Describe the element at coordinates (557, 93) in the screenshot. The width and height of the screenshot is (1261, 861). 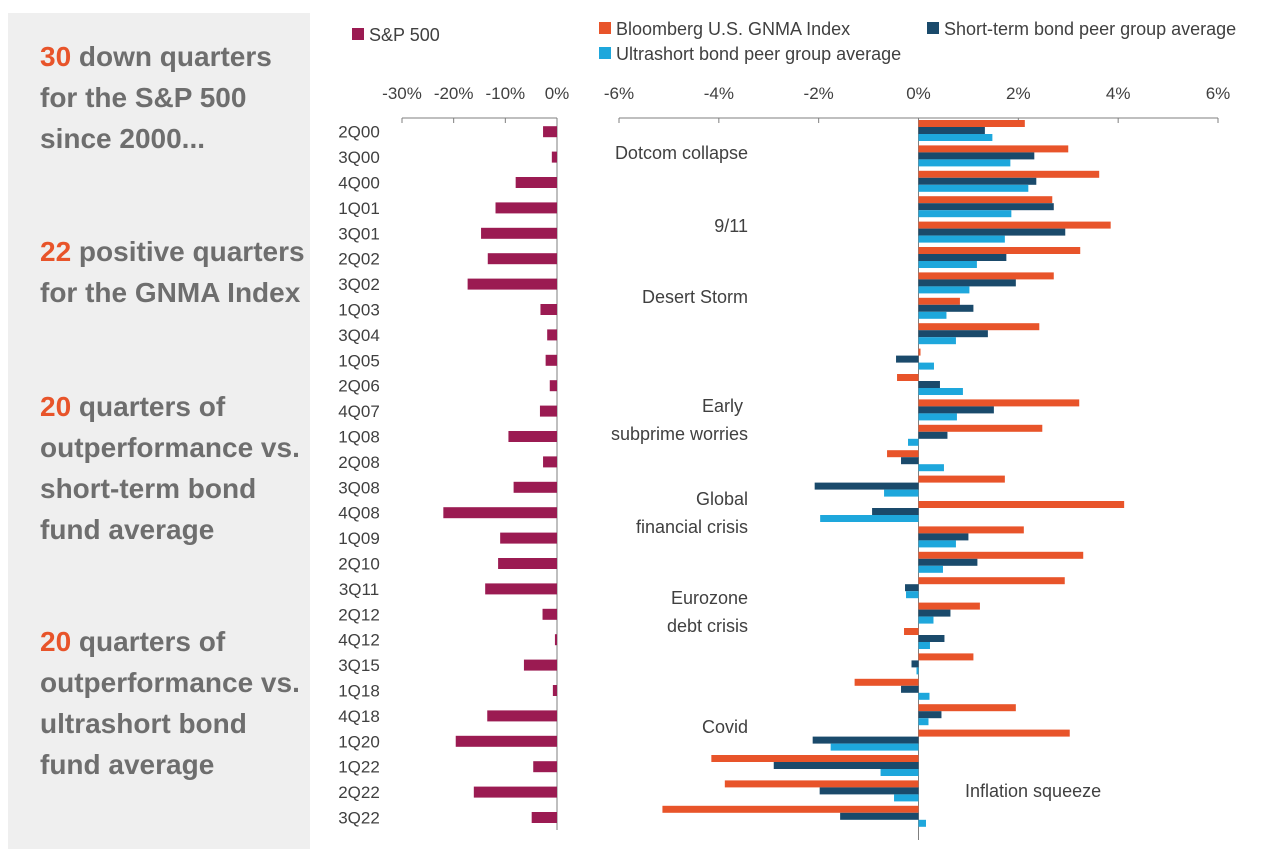
I see `sp500-tick-label: 0%` at that location.